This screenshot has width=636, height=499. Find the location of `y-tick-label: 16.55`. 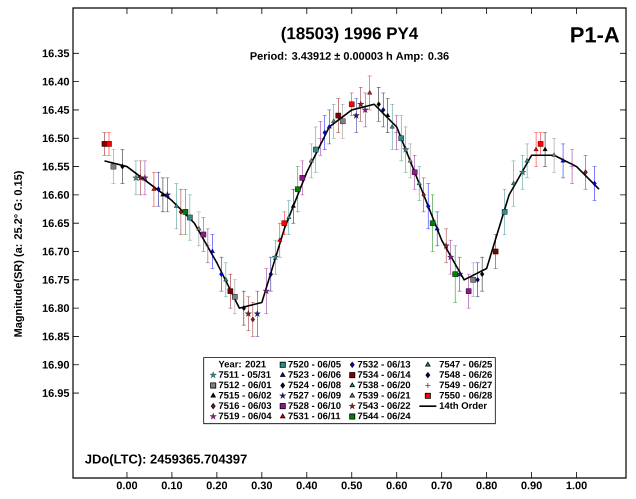

y-tick-label: 16.55 is located at coordinates (56, 166).